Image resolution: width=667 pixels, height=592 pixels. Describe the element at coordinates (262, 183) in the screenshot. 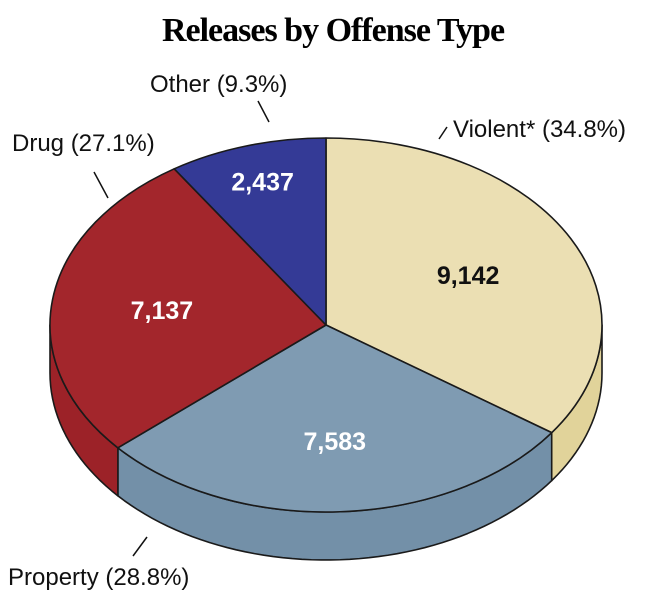

I see `value-label-other: 2,437` at that location.